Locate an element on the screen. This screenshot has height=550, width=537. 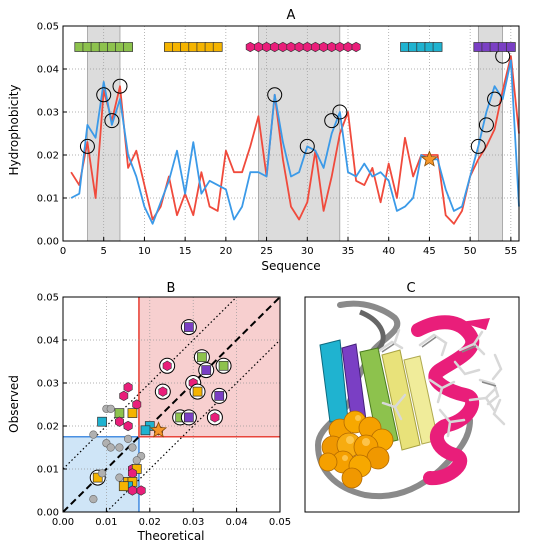
high-region-edge is located at coordinates (209, 367).